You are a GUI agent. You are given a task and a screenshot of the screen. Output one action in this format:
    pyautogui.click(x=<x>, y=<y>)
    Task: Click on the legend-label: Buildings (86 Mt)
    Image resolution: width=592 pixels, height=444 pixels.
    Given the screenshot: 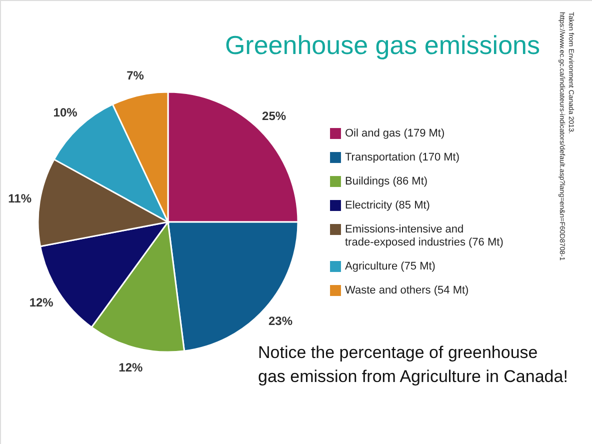 What is the action you would take?
    pyautogui.click(x=386, y=182)
    